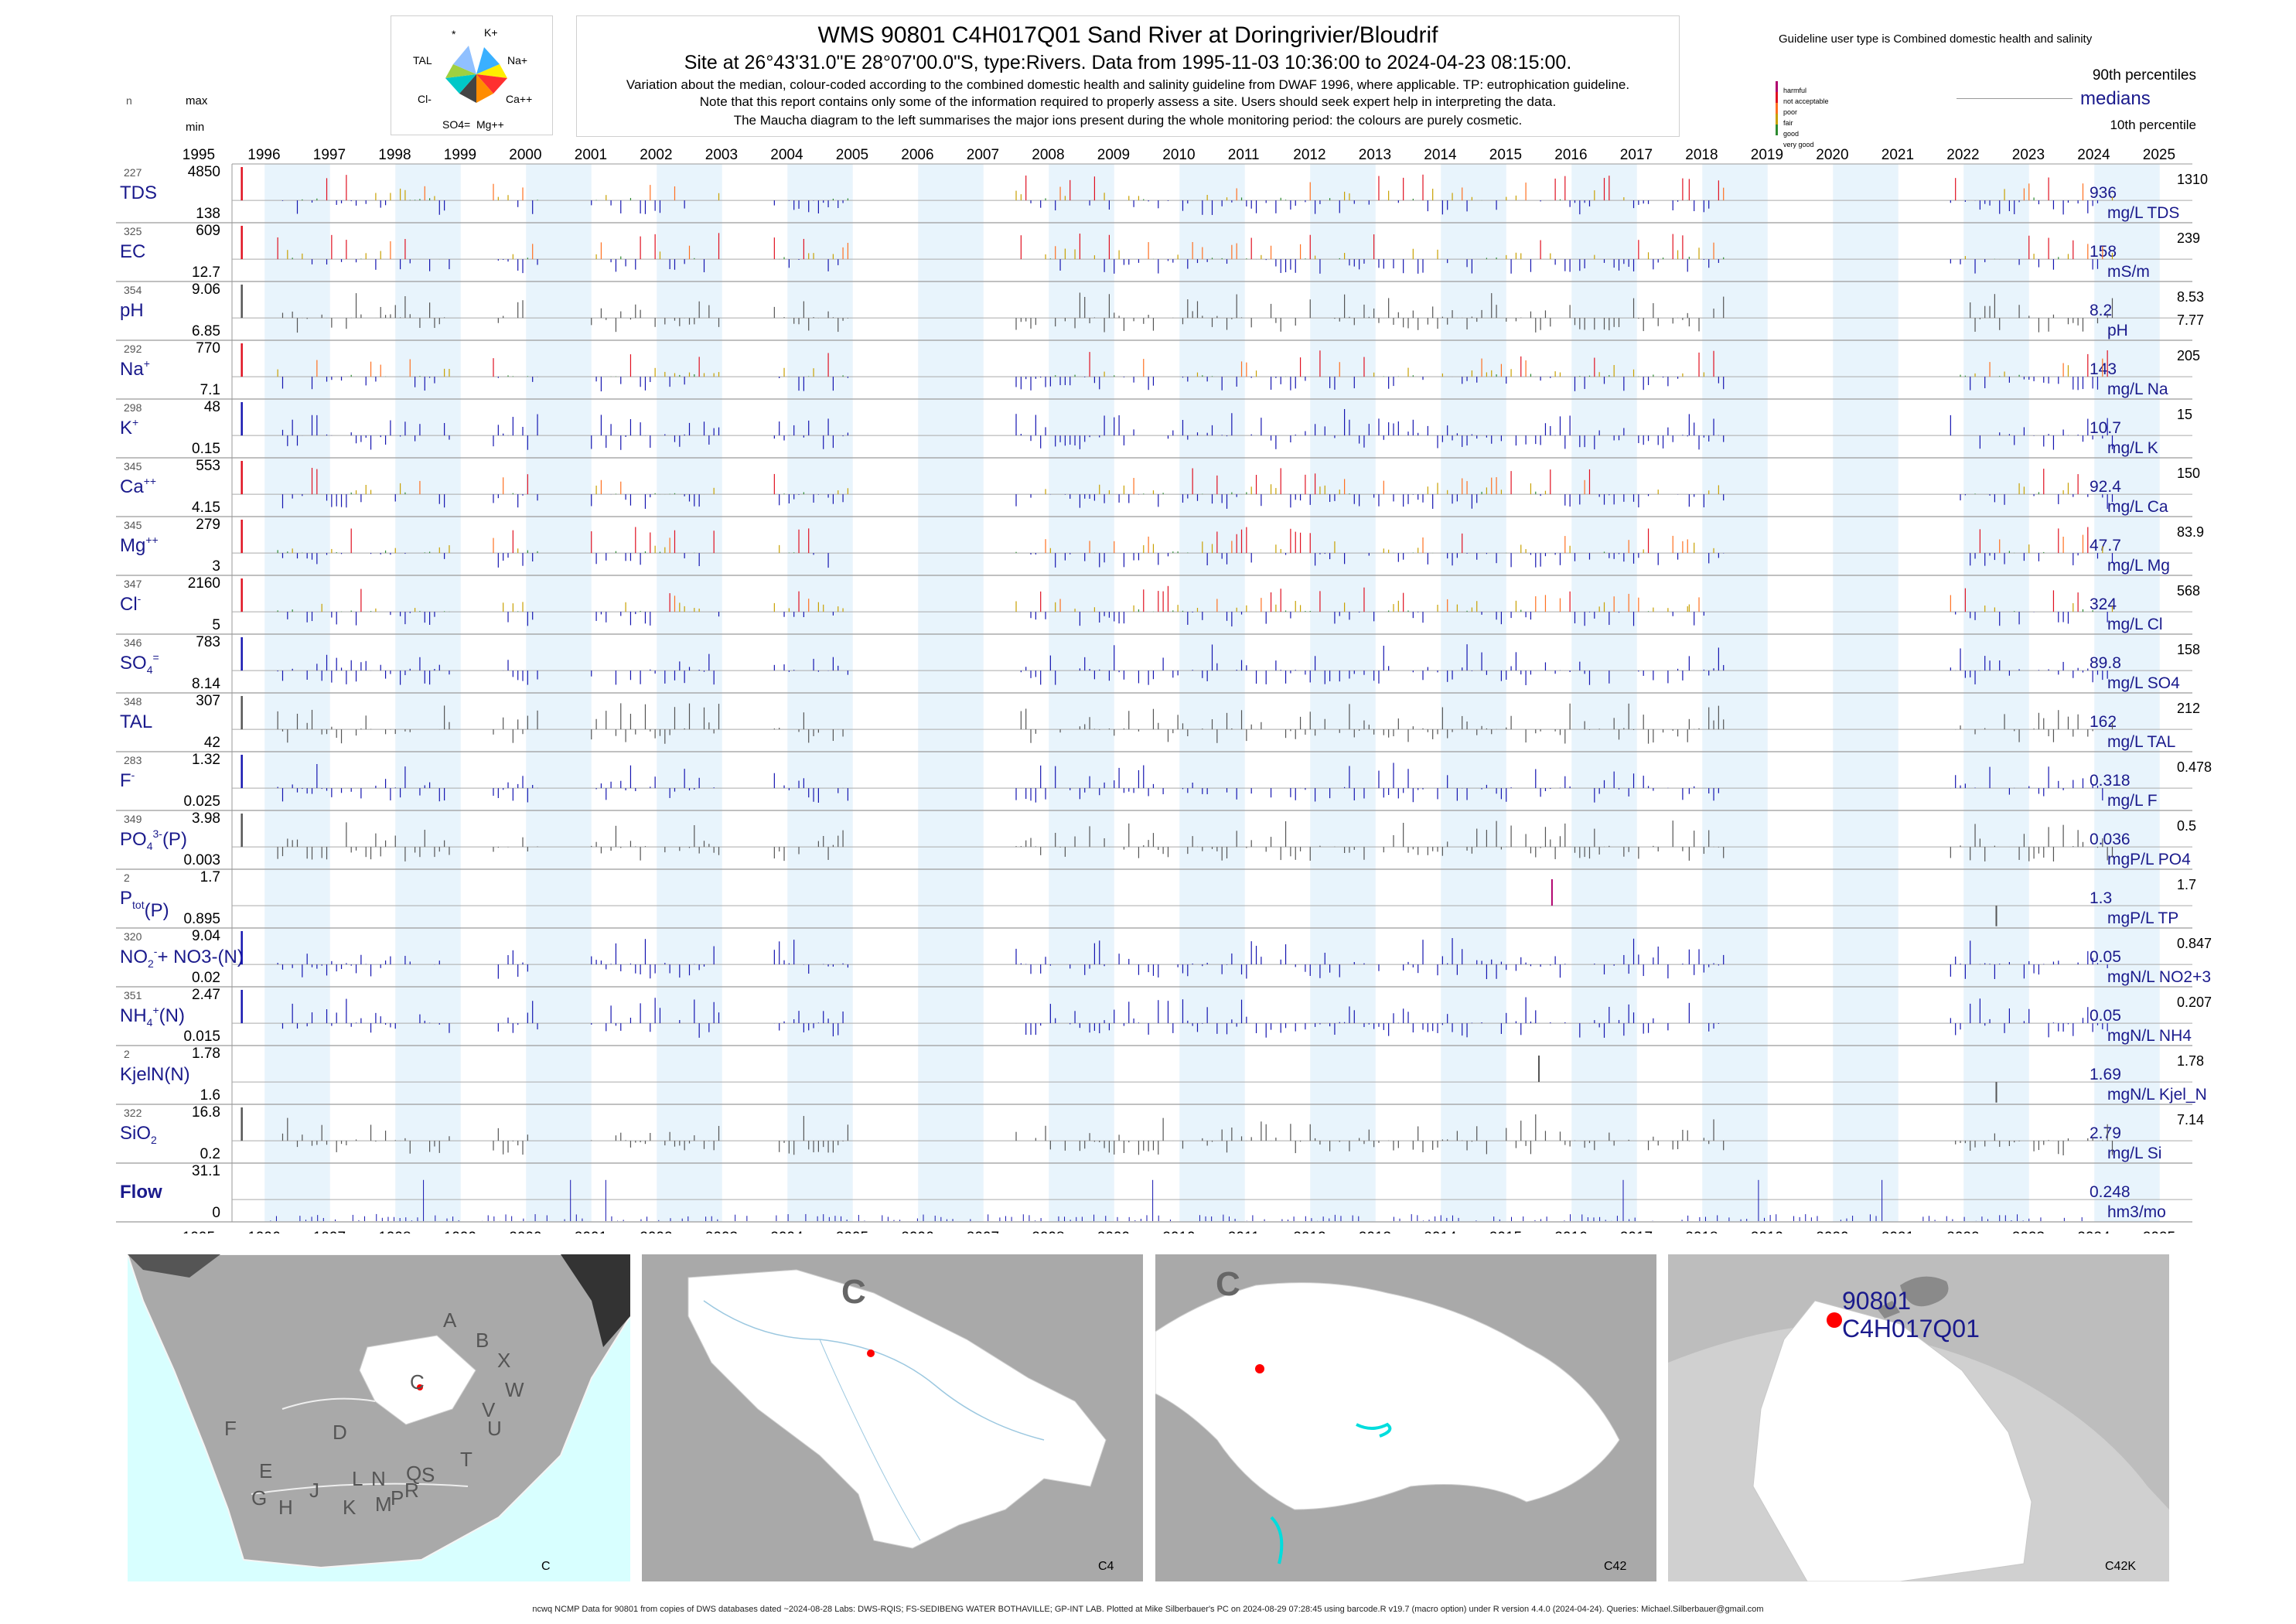 The height and width of the screenshot is (1624, 2296). What do you see at coordinates (208, 348) in the screenshot?
I see `panel-max-na: 770` at bounding box center [208, 348].